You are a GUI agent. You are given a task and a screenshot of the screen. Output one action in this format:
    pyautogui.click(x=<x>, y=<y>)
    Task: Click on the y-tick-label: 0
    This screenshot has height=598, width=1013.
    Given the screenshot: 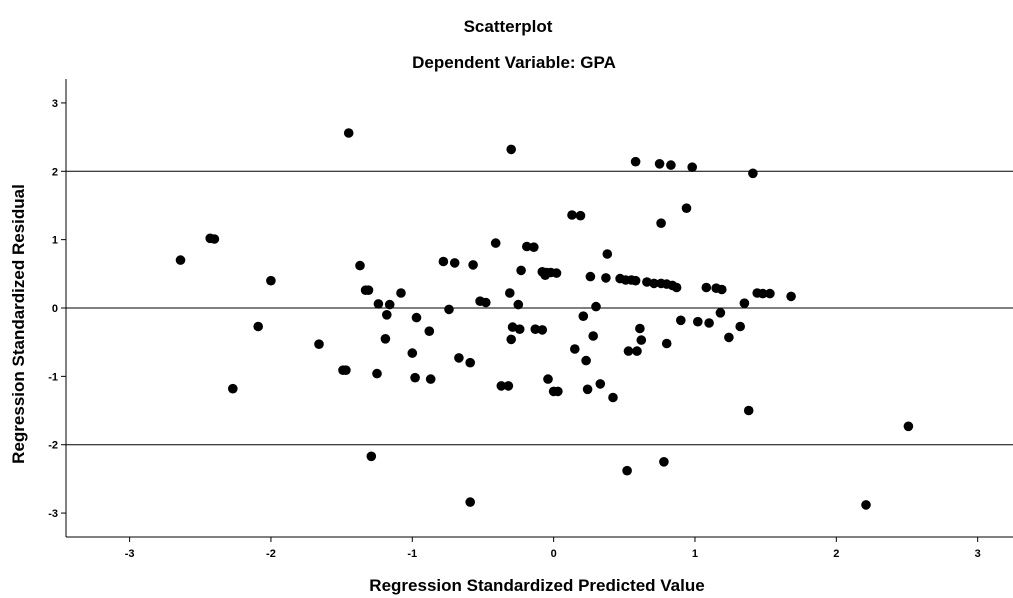 What is the action you would take?
    pyautogui.click(x=55, y=309)
    